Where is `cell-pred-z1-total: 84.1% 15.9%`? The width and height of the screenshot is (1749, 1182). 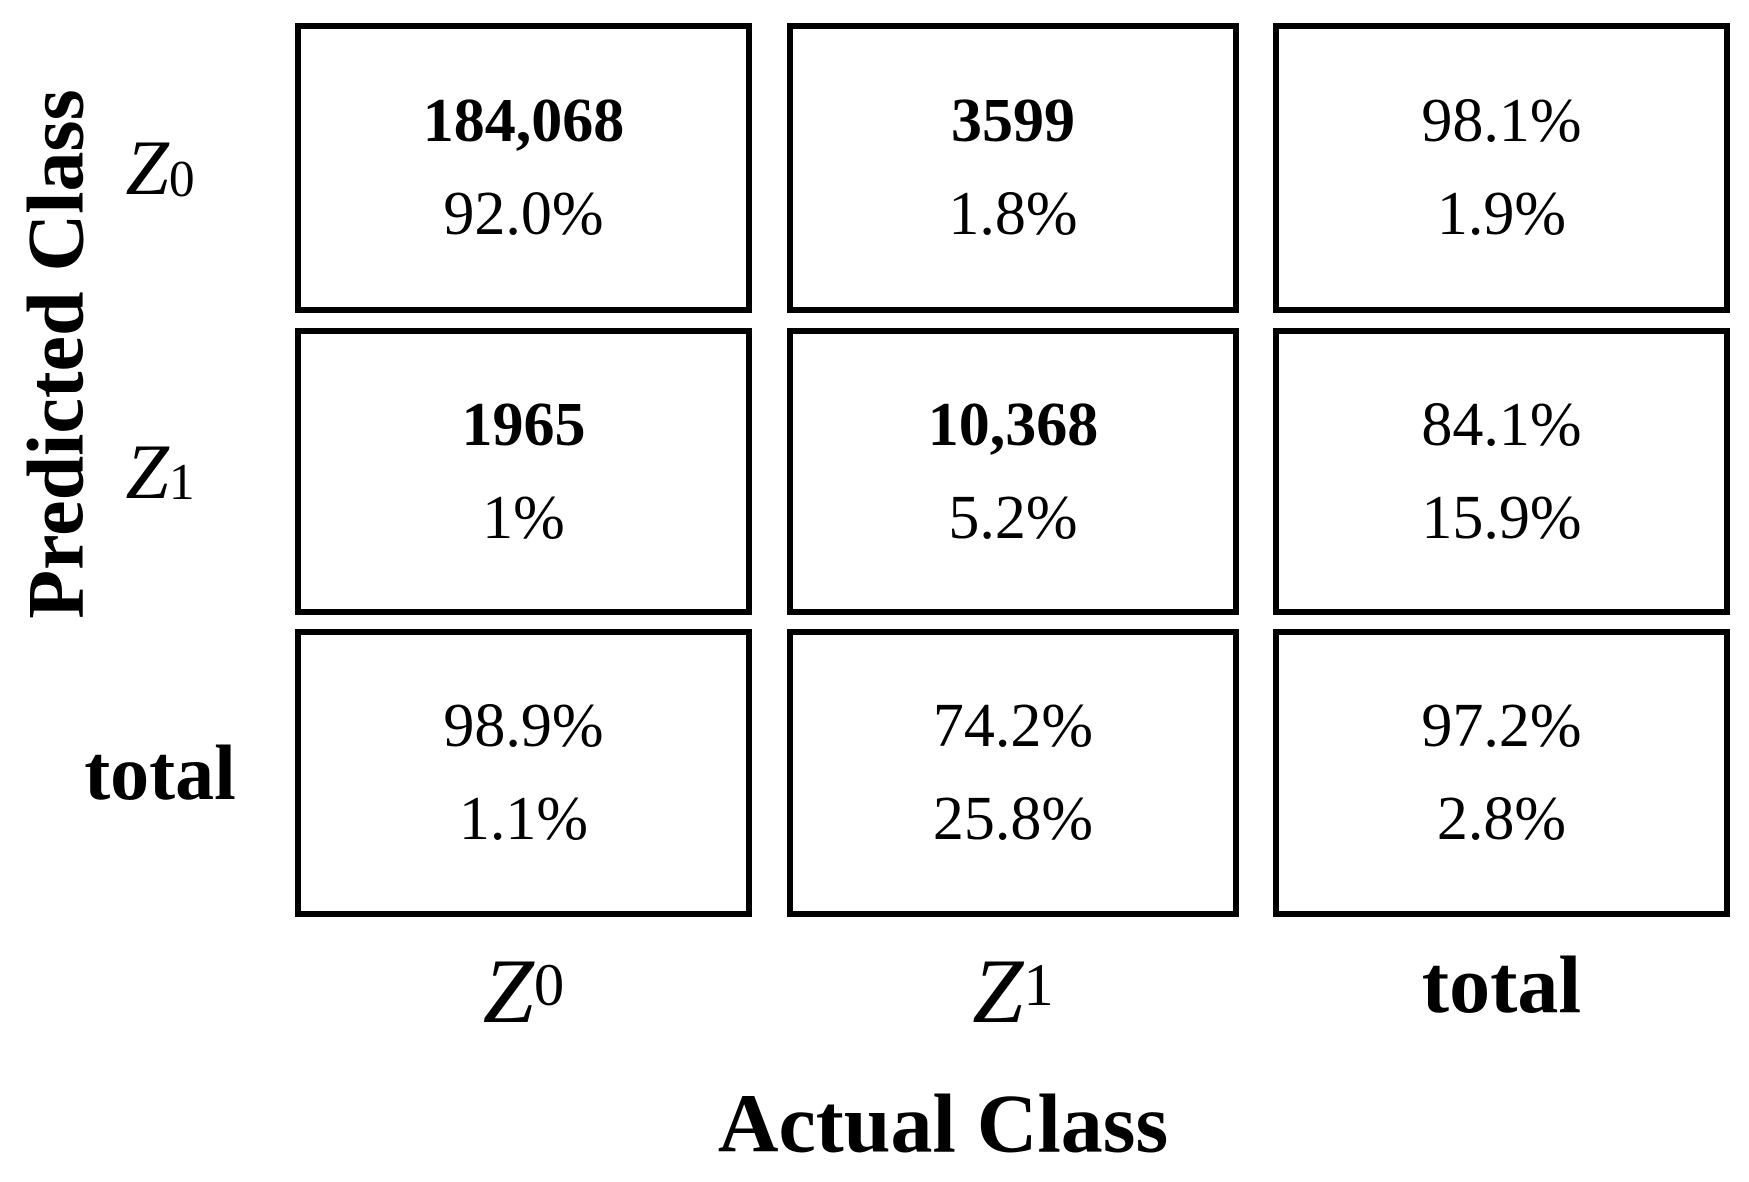 cell-pred-z1-total: 84.1% 15.9% is located at coordinates (1501, 471).